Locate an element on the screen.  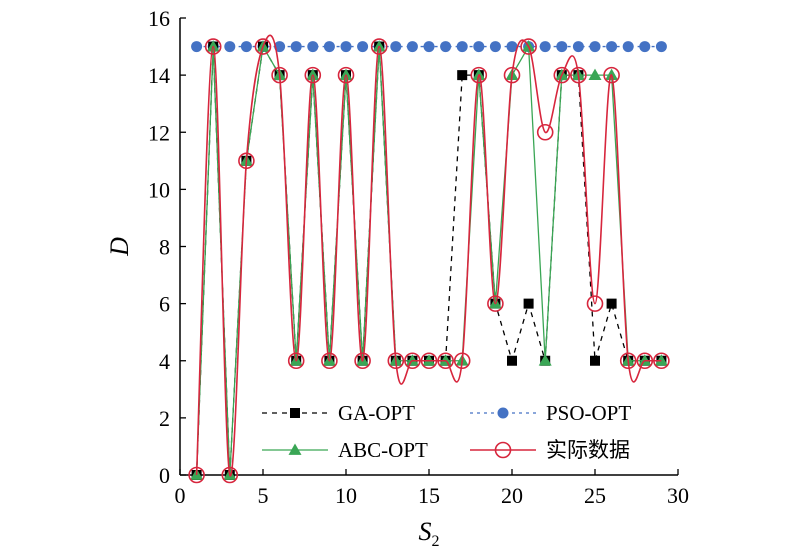
y-tick-label: 10 is located at coordinates (159, 189).